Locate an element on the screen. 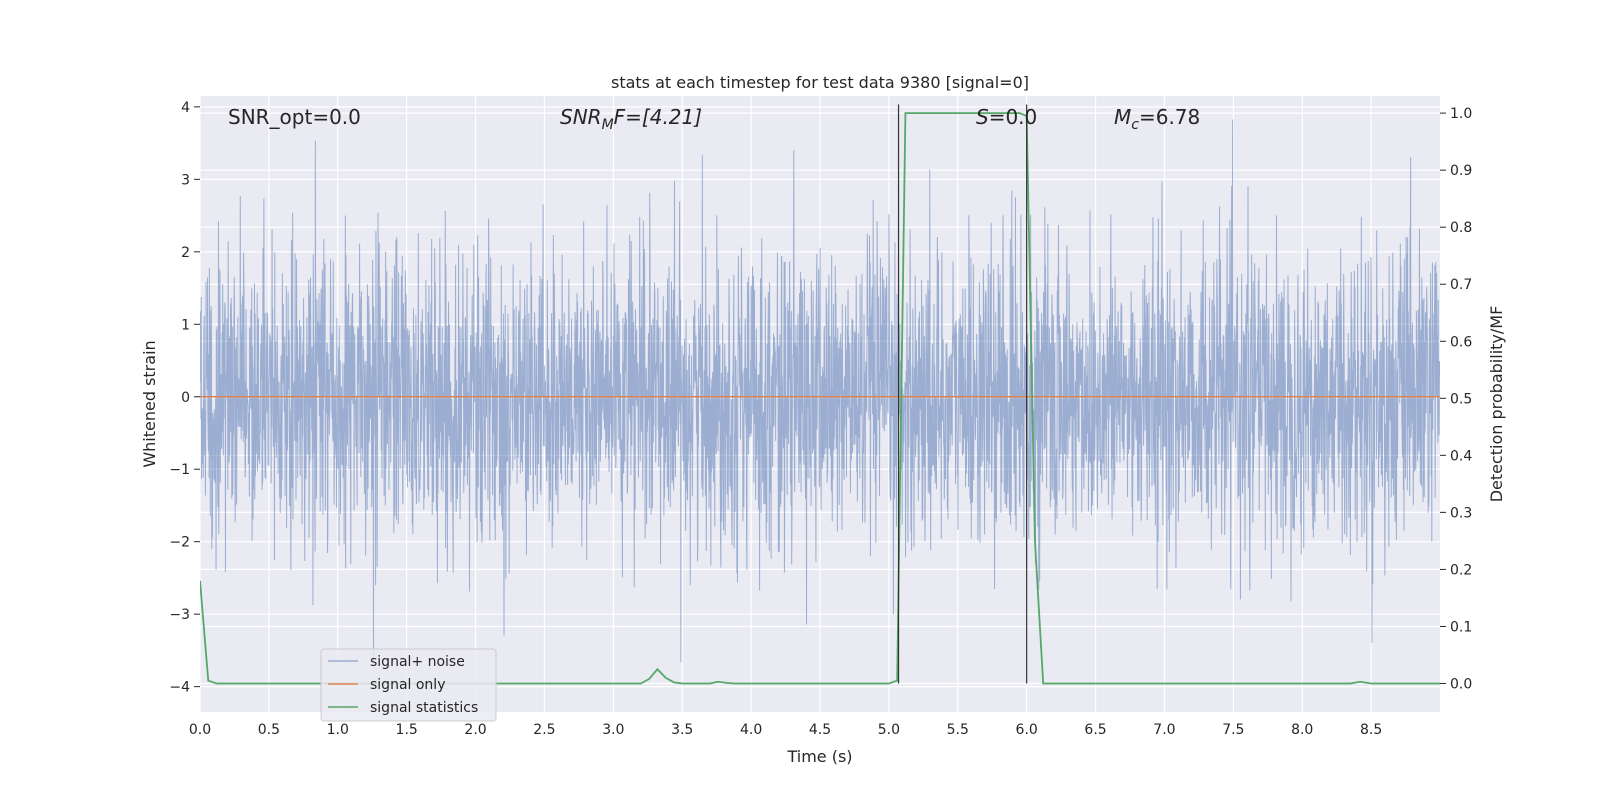  x-tick-label: 5.0 is located at coordinates (889, 730).